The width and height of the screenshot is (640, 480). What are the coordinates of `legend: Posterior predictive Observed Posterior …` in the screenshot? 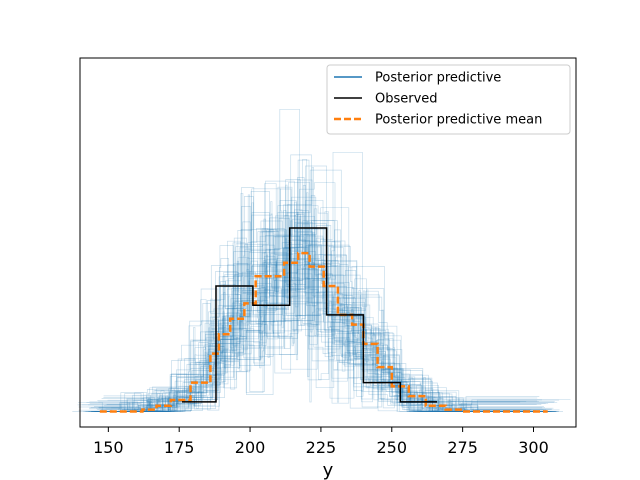 It's located at (448, 99).